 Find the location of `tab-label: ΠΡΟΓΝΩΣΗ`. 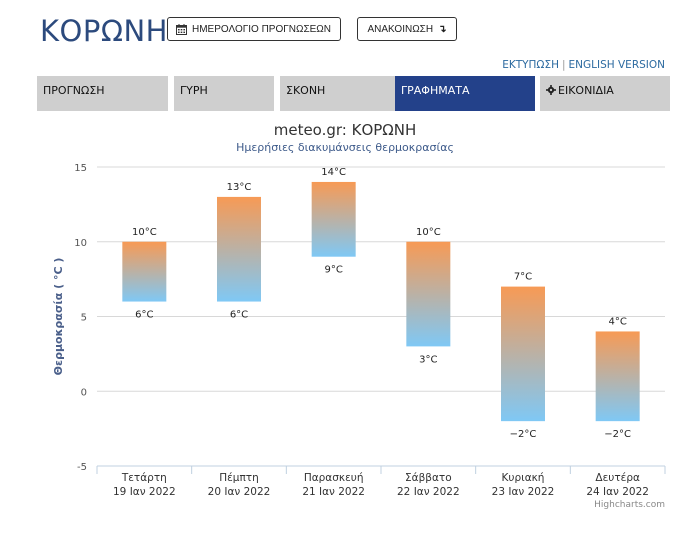

tab-label: ΠΡΟΓΝΩΣΗ is located at coordinates (74, 90).